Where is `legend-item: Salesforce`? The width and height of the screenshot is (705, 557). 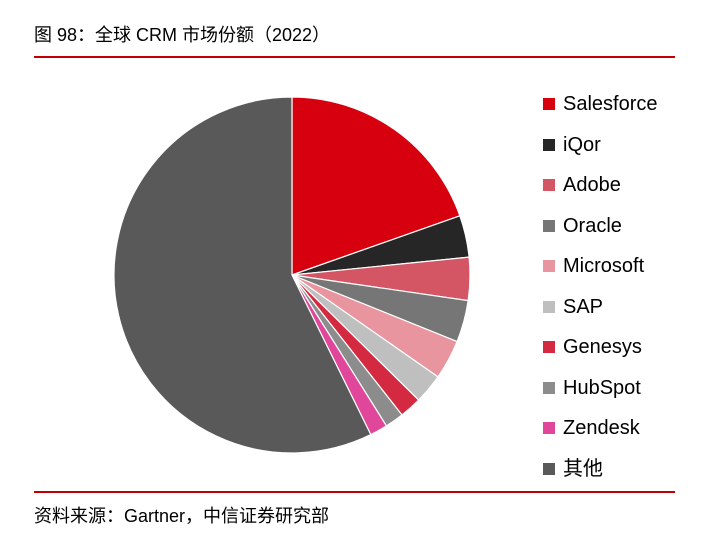
legend-item: Salesforce is located at coordinates (600, 104).